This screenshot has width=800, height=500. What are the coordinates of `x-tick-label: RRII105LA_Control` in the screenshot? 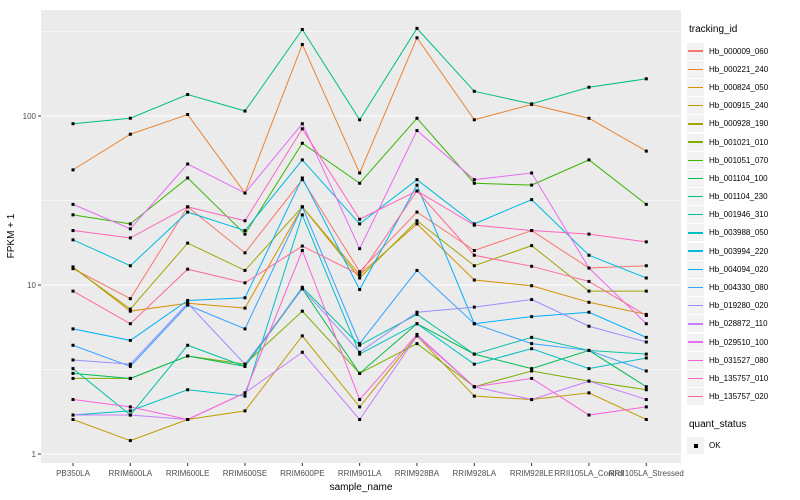 It's located at (589, 473).